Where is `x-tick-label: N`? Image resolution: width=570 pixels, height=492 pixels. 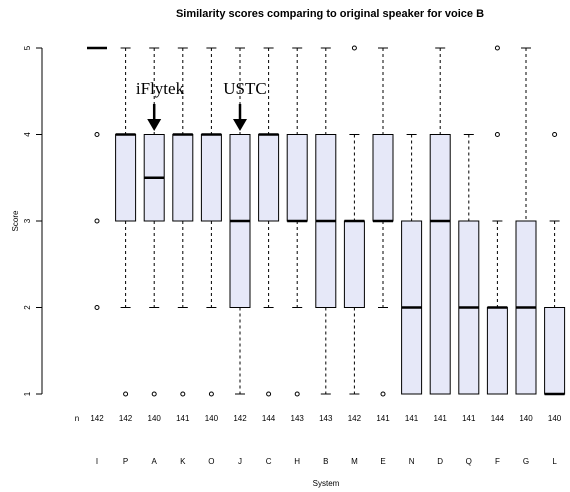 x-tick-label: N is located at coordinates (412, 461).